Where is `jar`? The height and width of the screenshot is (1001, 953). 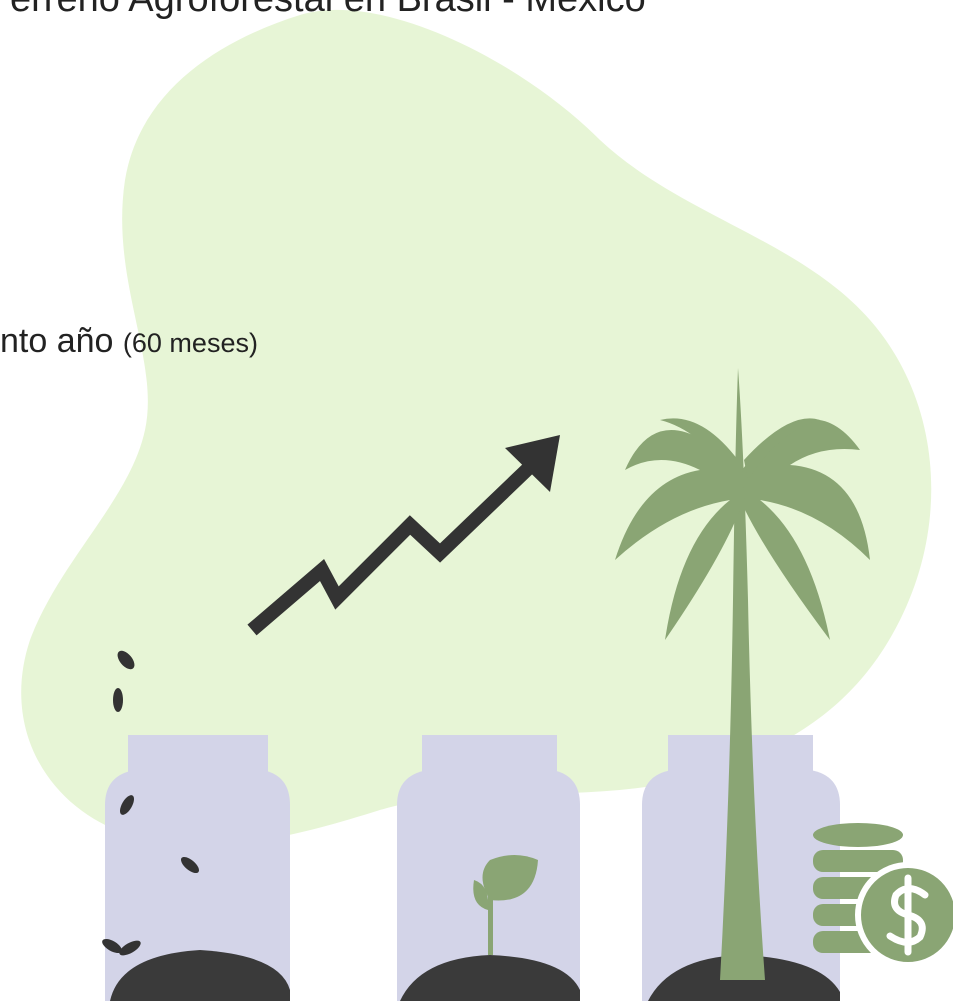 jar is located at coordinates (197, 868).